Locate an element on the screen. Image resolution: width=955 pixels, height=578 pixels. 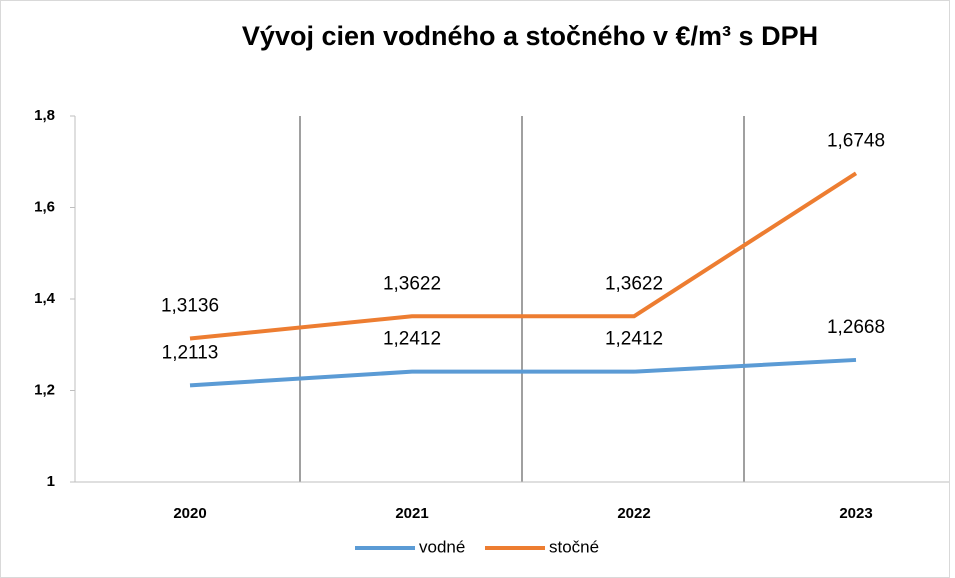
legend-label: vodné is located at coordinates (442, 546).